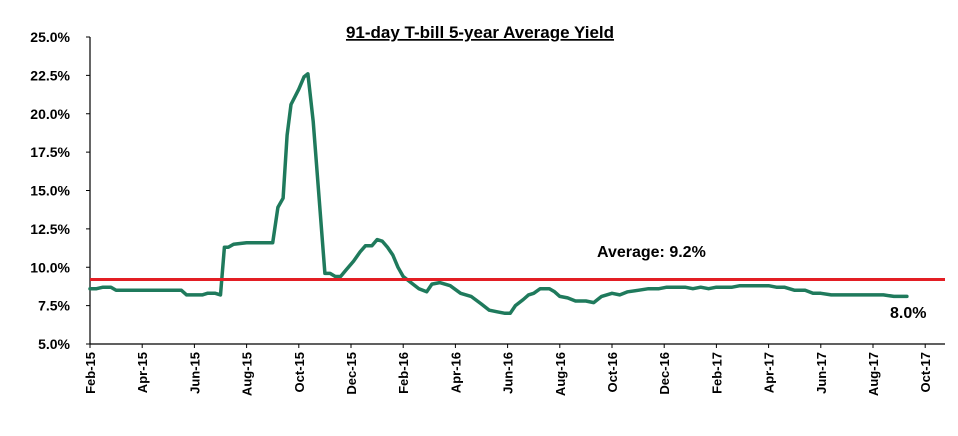 Image resolution: width=958 pixels, height=436 pixels. Describe the element at coordinates (194, 373) in the screenshot. I see `x-tick-label: Jun-15` at that location.